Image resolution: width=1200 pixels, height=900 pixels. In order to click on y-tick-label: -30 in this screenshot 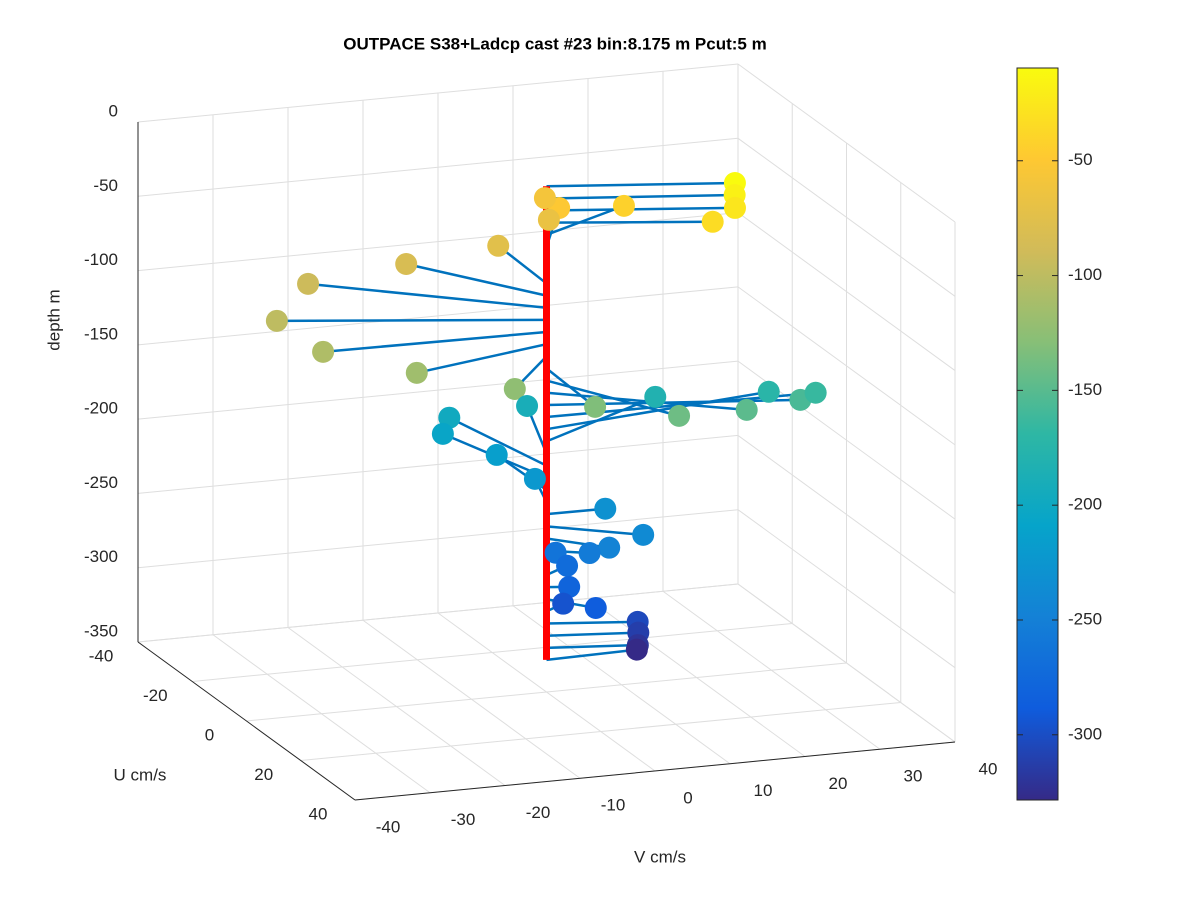, I will do `click(463, 819)`.